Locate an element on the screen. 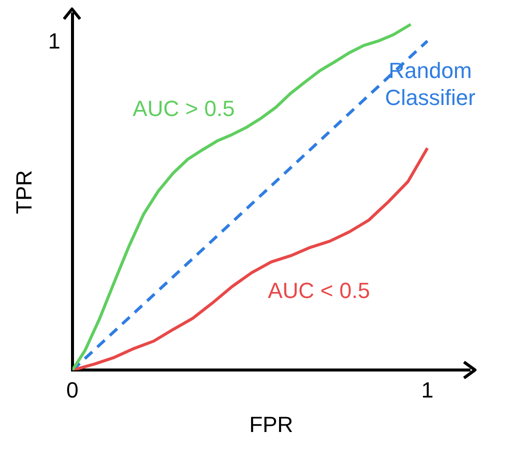 Image resolution: width=508 pixels, height=451 pixels. series-label: AUC < 0.5 is located at coordinates (319, 290).